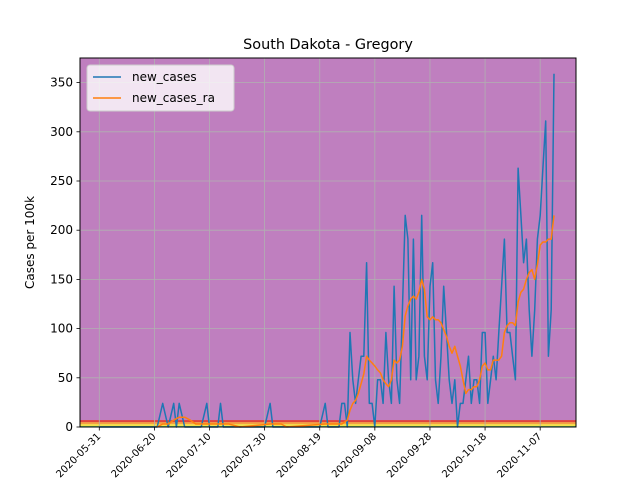 The image size is (640, 484). What do you see at coordinates (61, 230) in the screenshot?
I see `y-tick-label: 200` at bounding box center [61, 230].